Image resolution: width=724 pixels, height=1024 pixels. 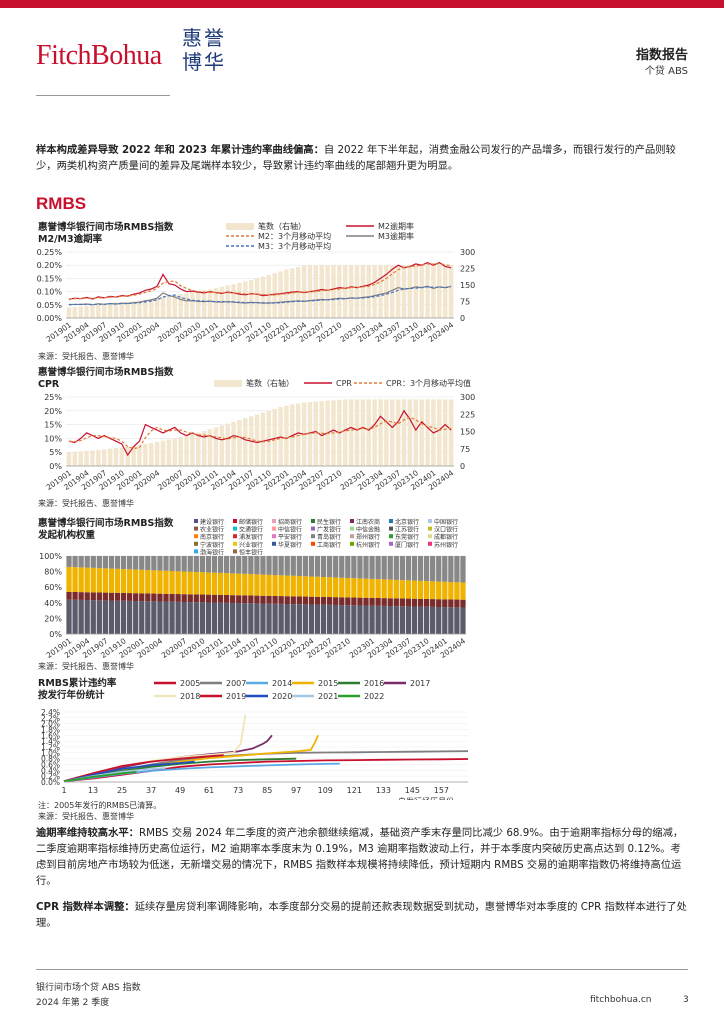 I want to click on legend-label: 江苏银行, so click(x=407, y=530).